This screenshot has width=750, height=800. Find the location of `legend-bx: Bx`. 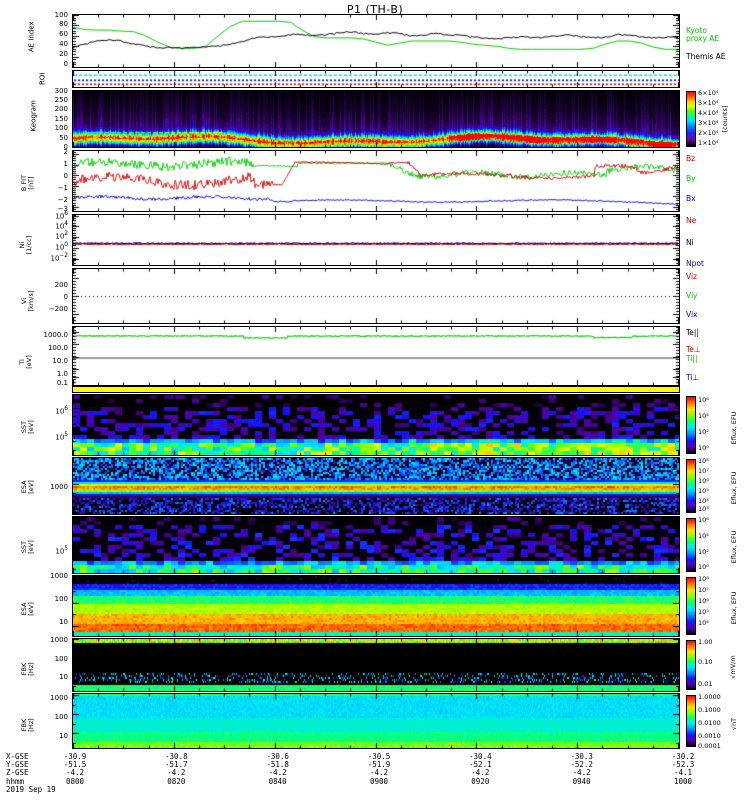

legend-bx: Bx is located at coordinates (691, 198).